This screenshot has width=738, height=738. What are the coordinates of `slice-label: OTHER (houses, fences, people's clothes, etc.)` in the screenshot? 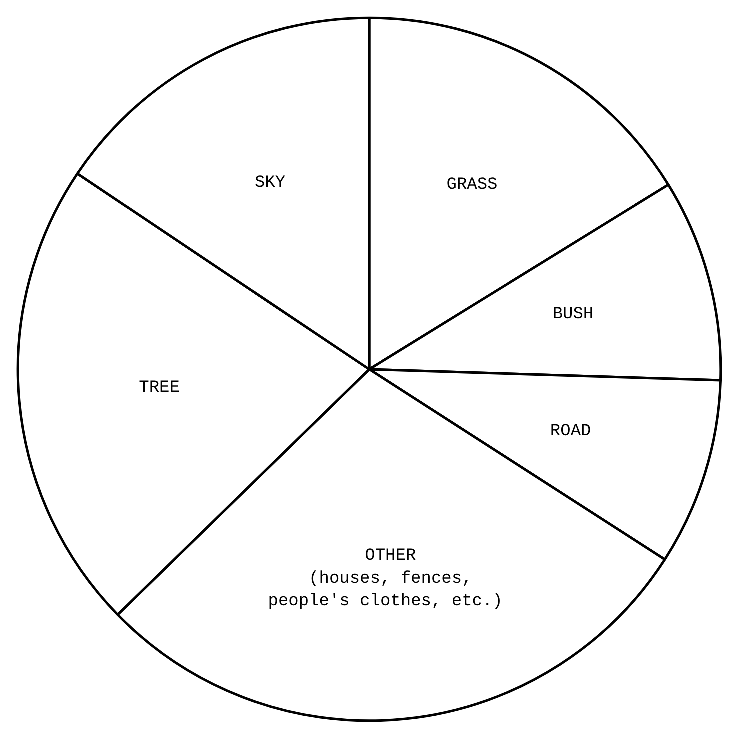 It's located at (385, 579).